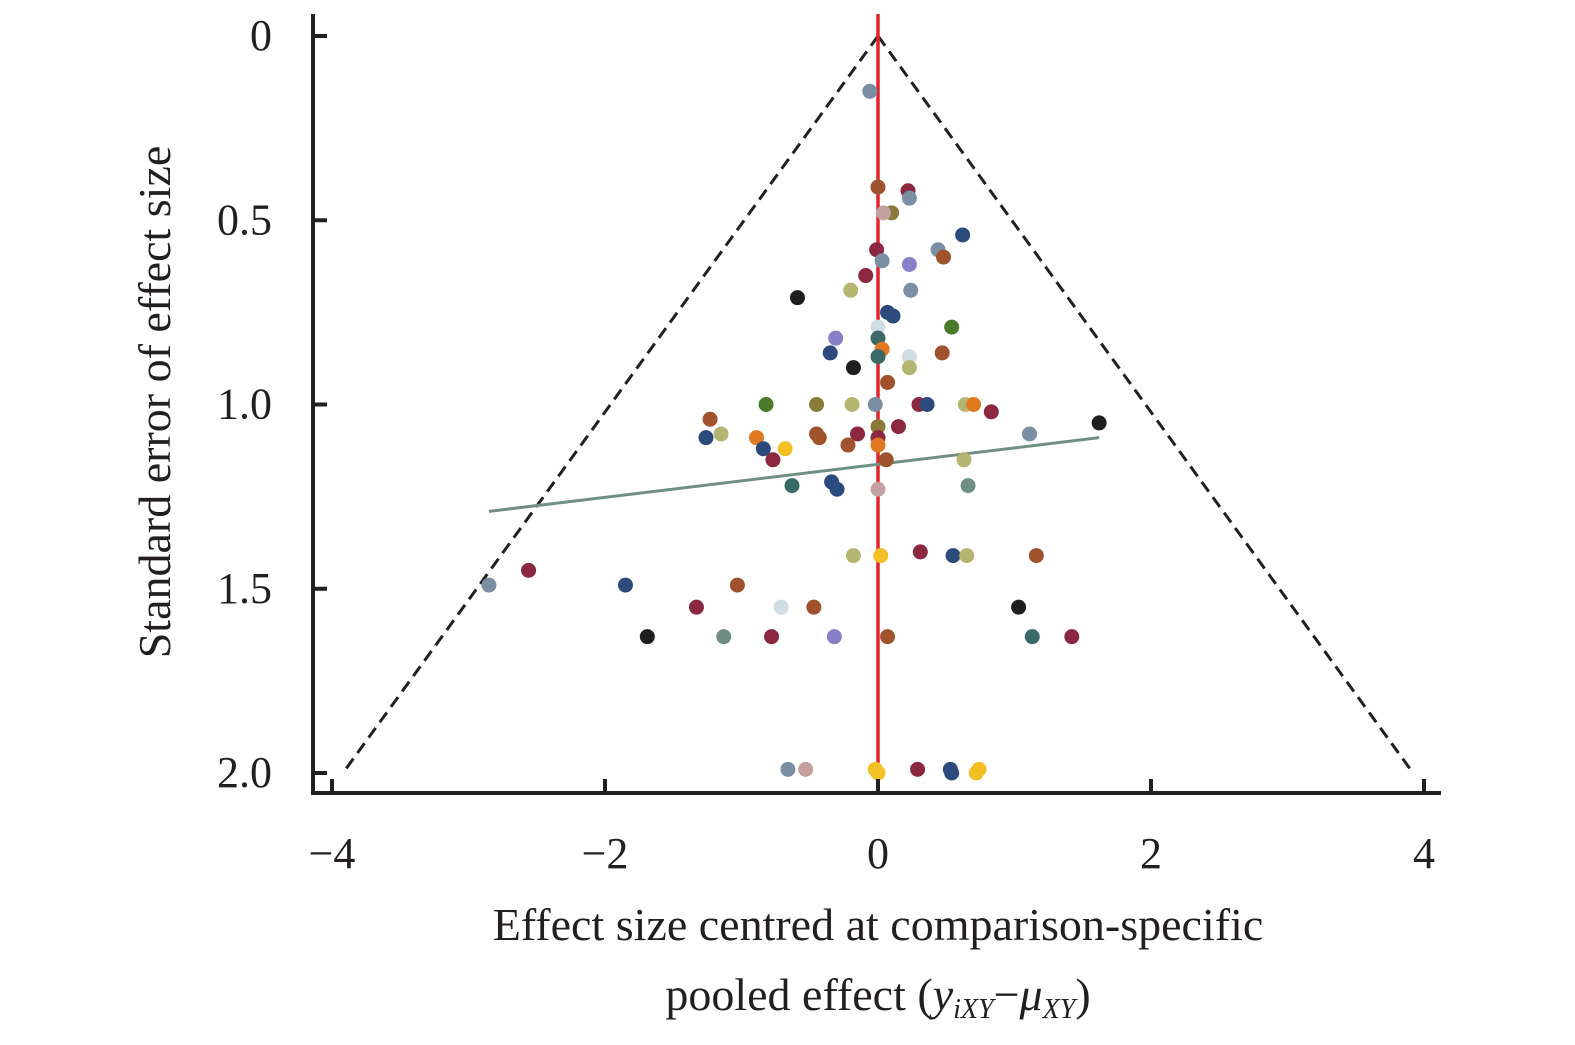 The image size is (1575, 1045). I want to click on x-tick-label: 4, so click(1424, 853).